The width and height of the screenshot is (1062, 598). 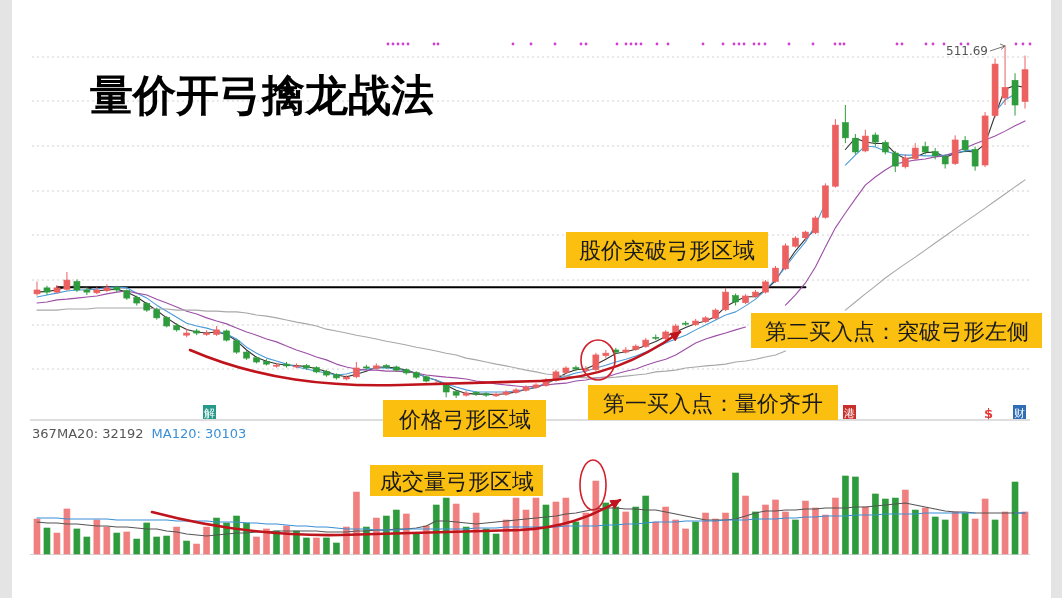 What do you see at coordinates (464, 419) in the screenshot?
I see `text: 价格弓形区域` at bounding box center [464, 419].